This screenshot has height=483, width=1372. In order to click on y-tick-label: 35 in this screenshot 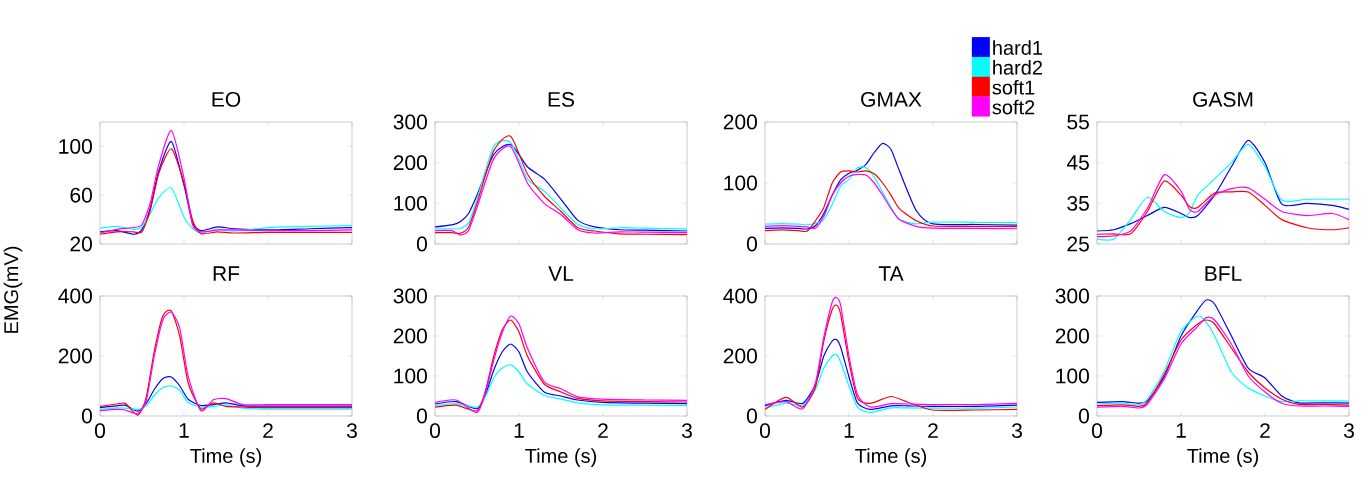, I will do `click(1078, 203)`.